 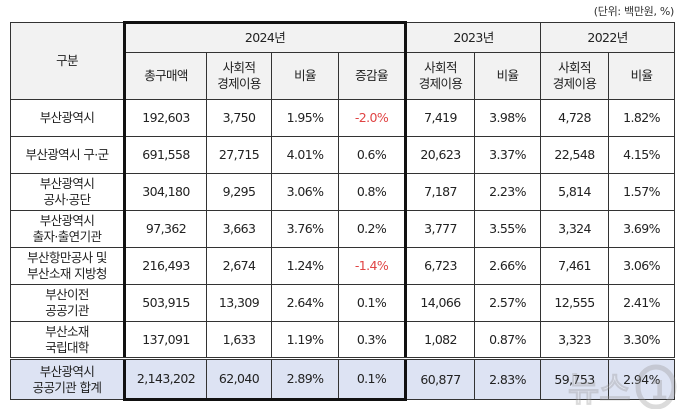 I want to click on cell-ratio-2022: 1.57%, so click(x=641, y=192).